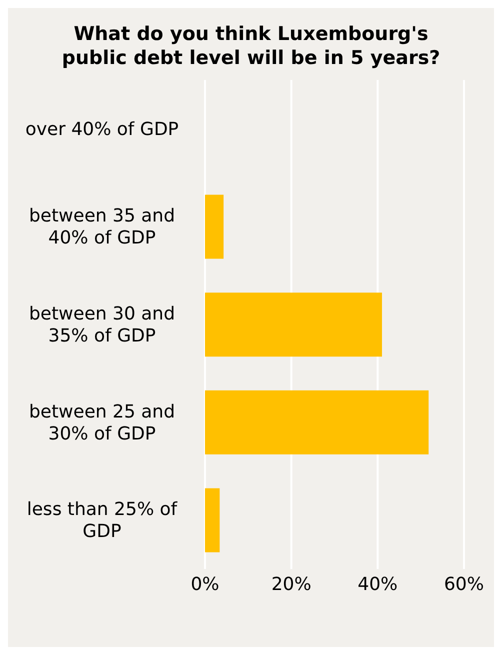 This screenshot has height=655, width=502. What do you see at coordinates (102, 422) in the screenshot?
I see `y-tick-label: between 25 and 30% of GDP` at bounding box center [102, 422].